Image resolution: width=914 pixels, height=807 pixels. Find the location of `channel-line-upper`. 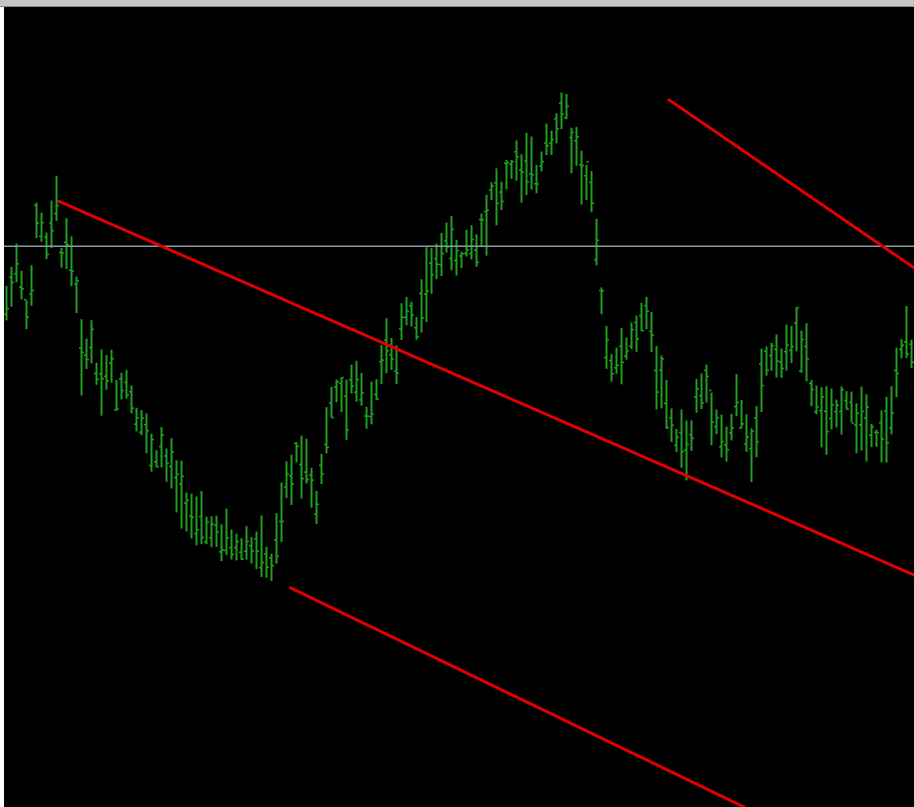

channel-line-upper is located at coordinates (790, 184).